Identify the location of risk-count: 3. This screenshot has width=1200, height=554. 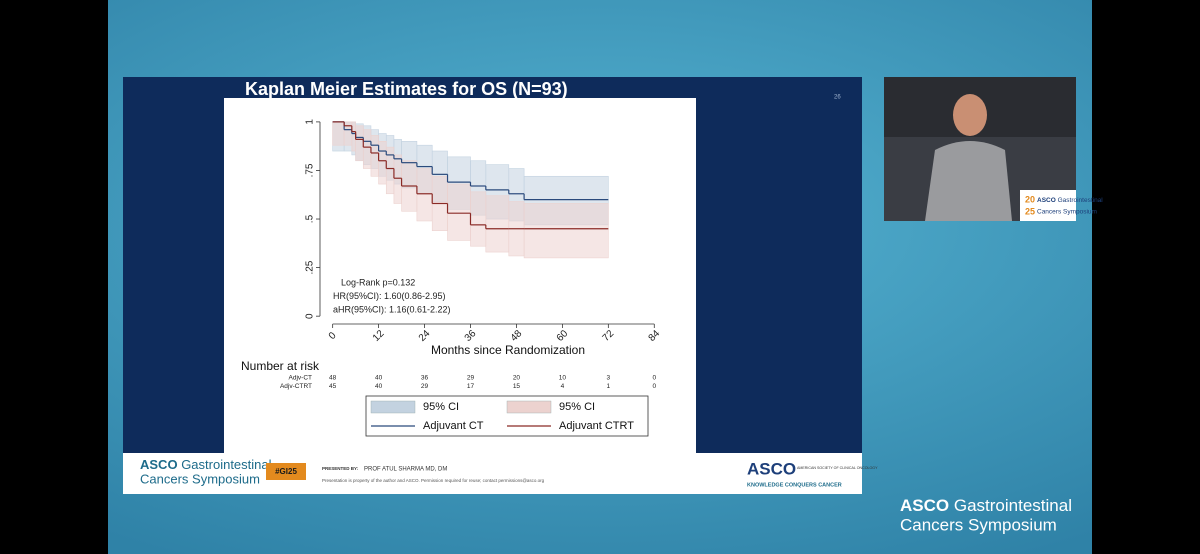
(609, 378).